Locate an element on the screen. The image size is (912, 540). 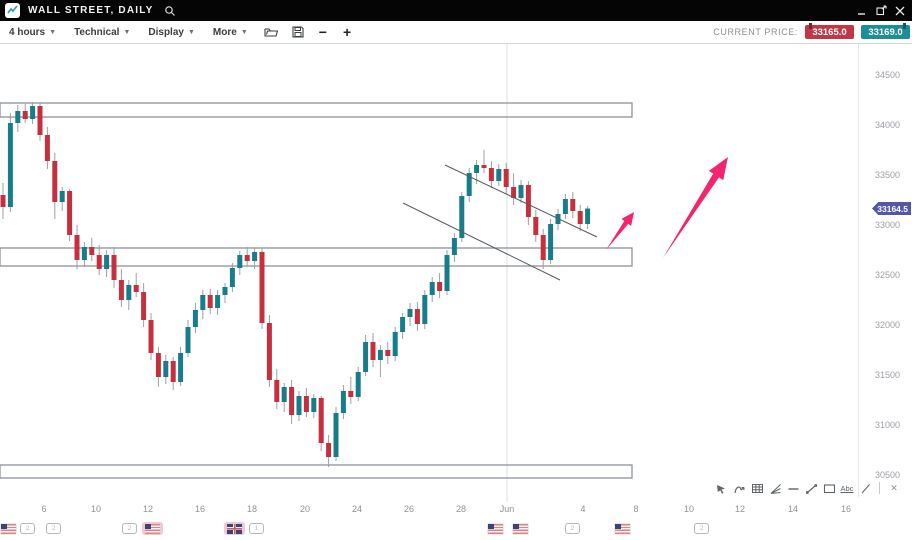
calendar-glyph: 2 is located at coordinates (701, 528).